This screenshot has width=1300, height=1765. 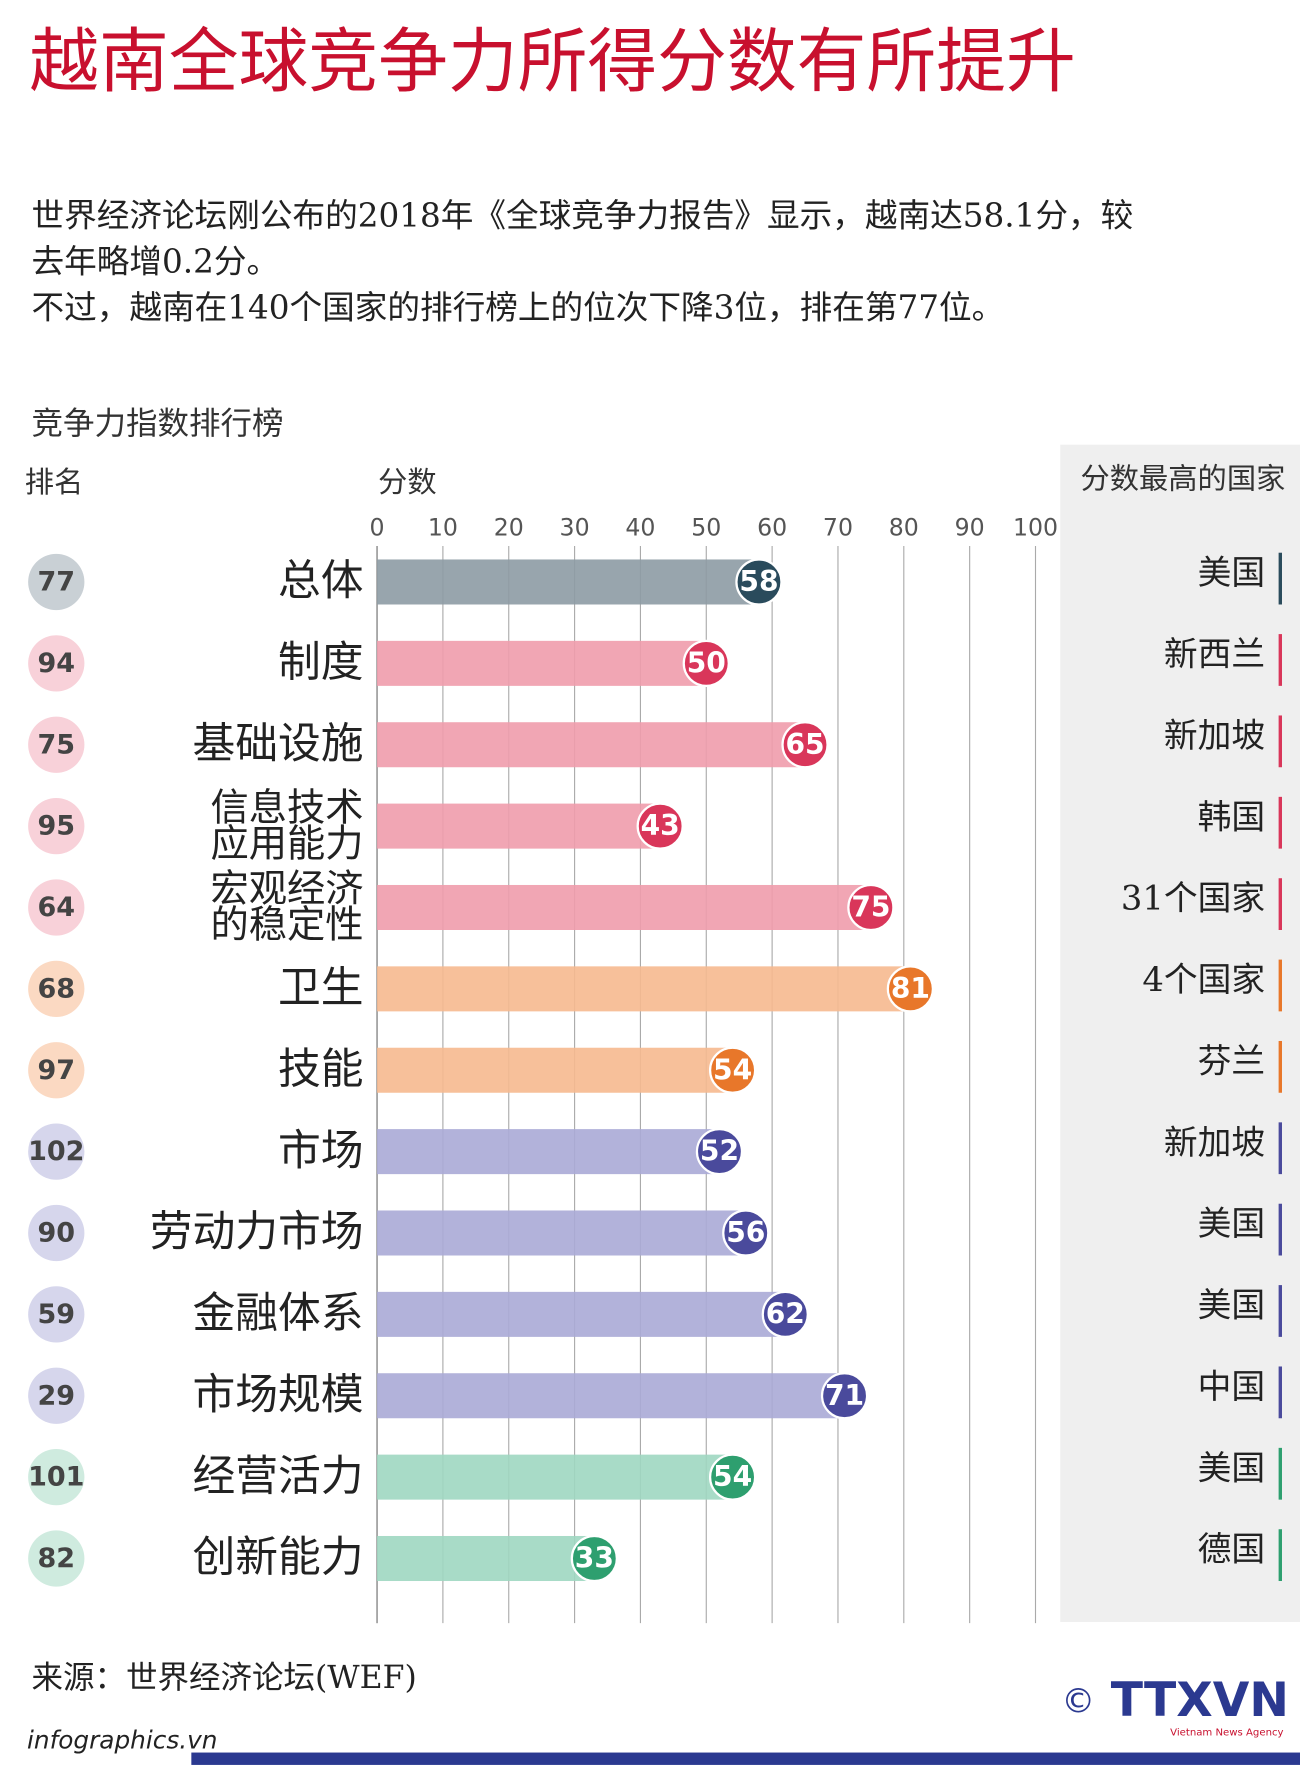 I want to click on rank-label: 29, so click(x=56, y=1395).